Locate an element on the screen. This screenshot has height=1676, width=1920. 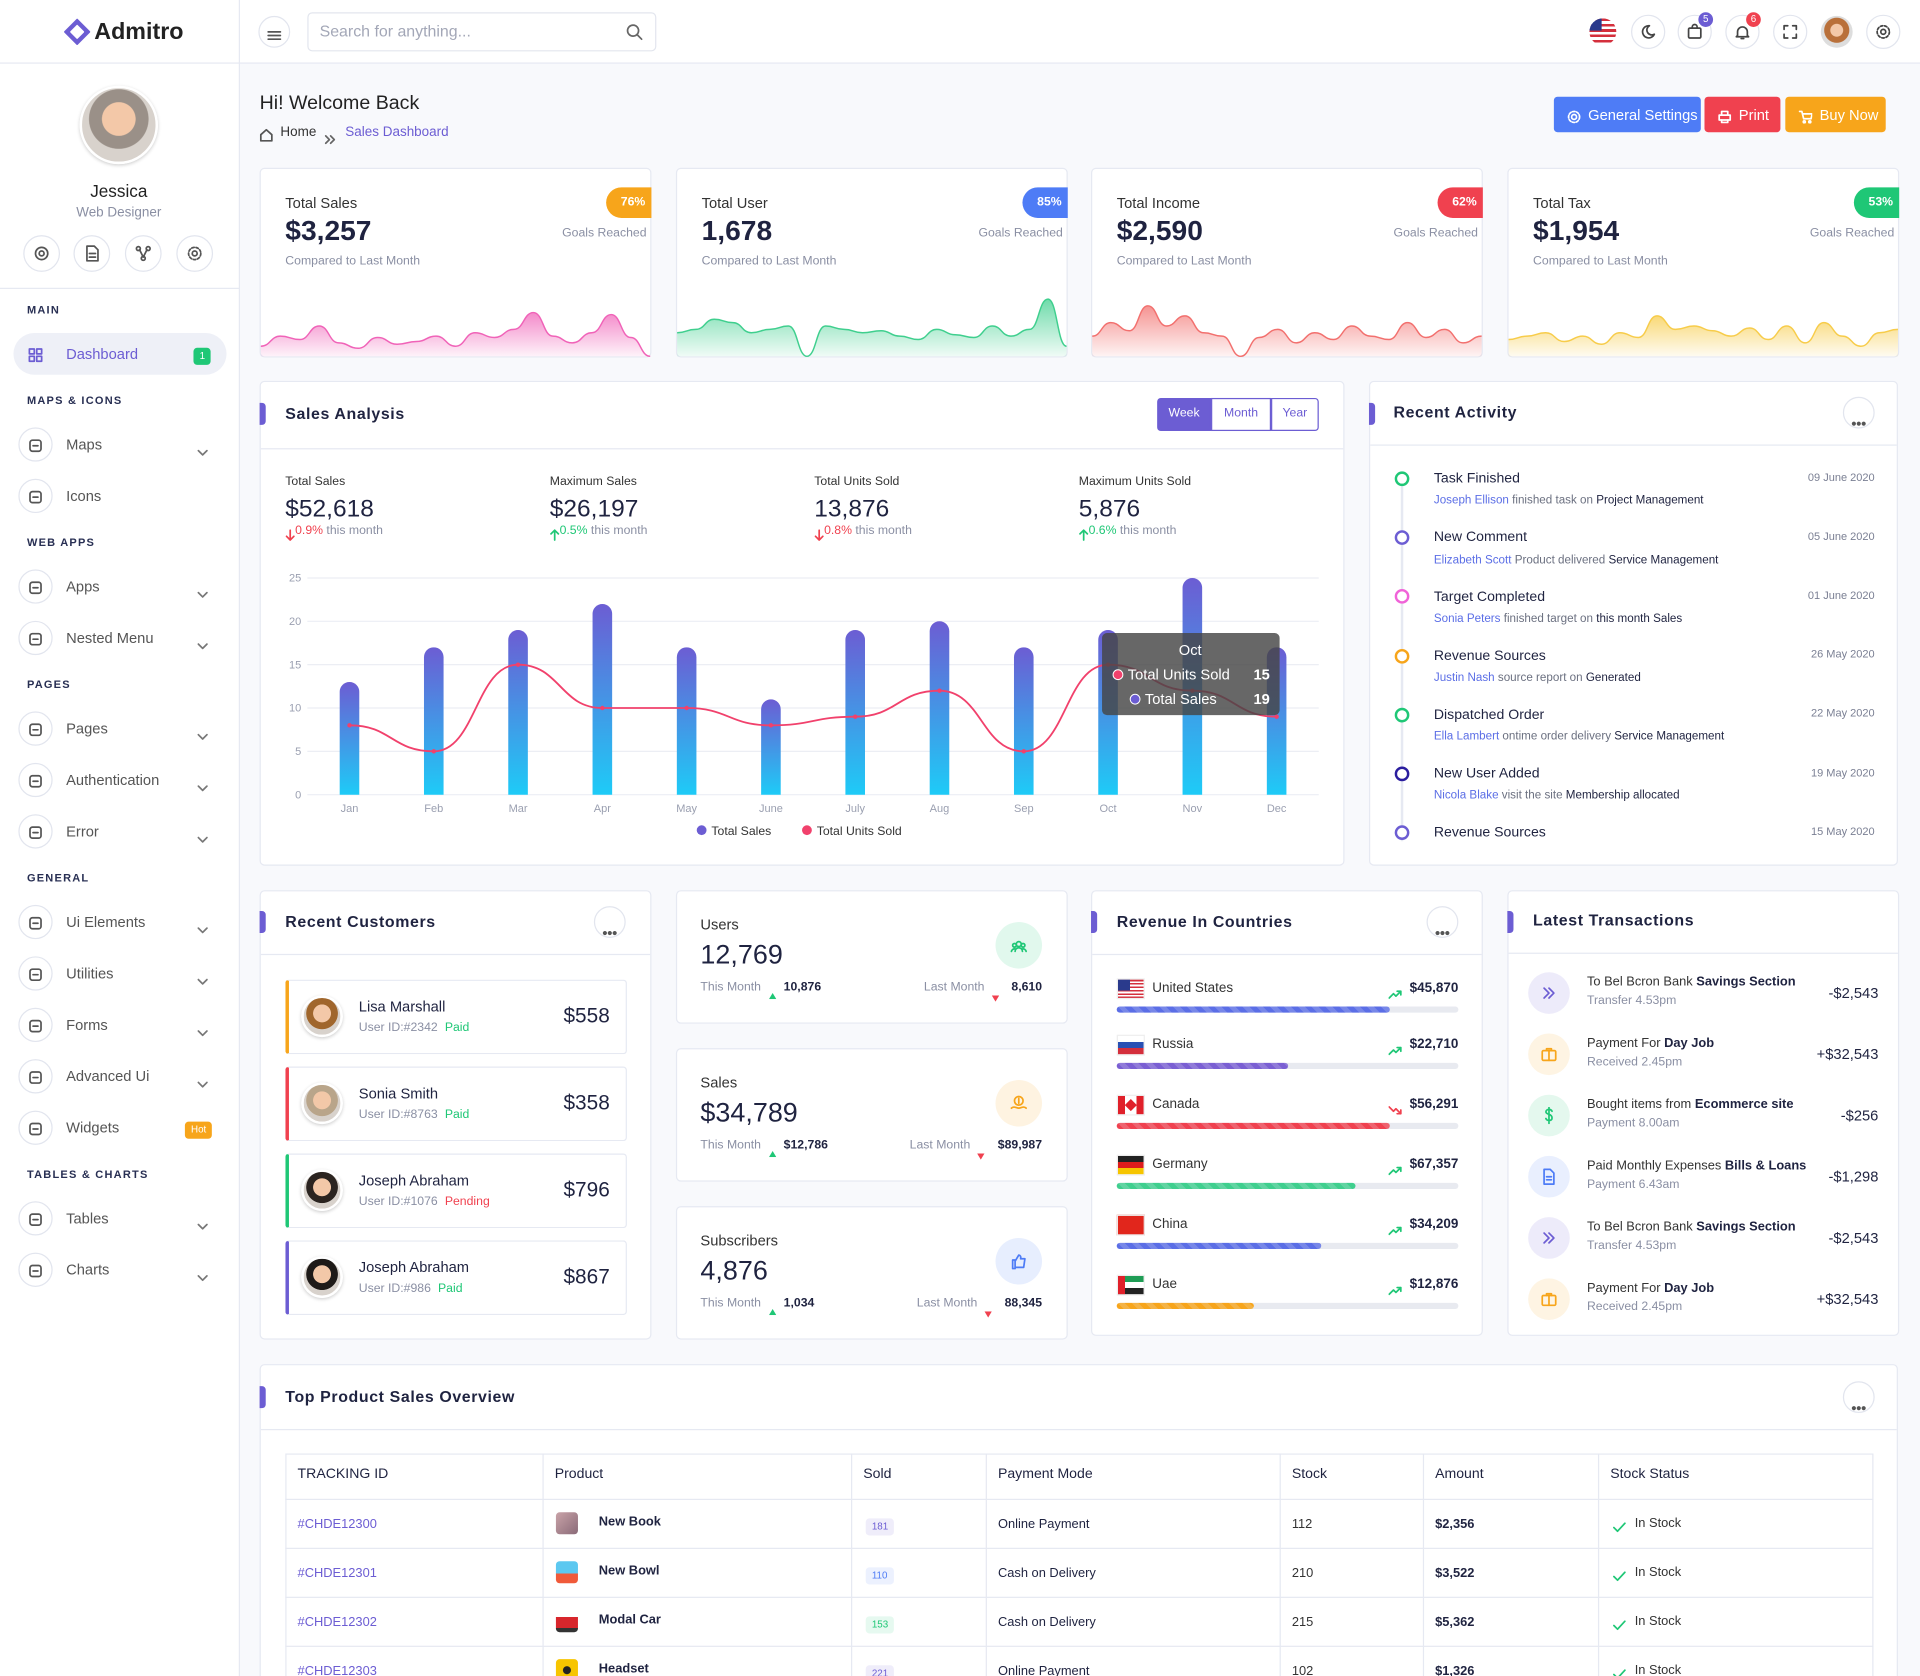
change-value: 0.9% is located at coordinates (309, 531).